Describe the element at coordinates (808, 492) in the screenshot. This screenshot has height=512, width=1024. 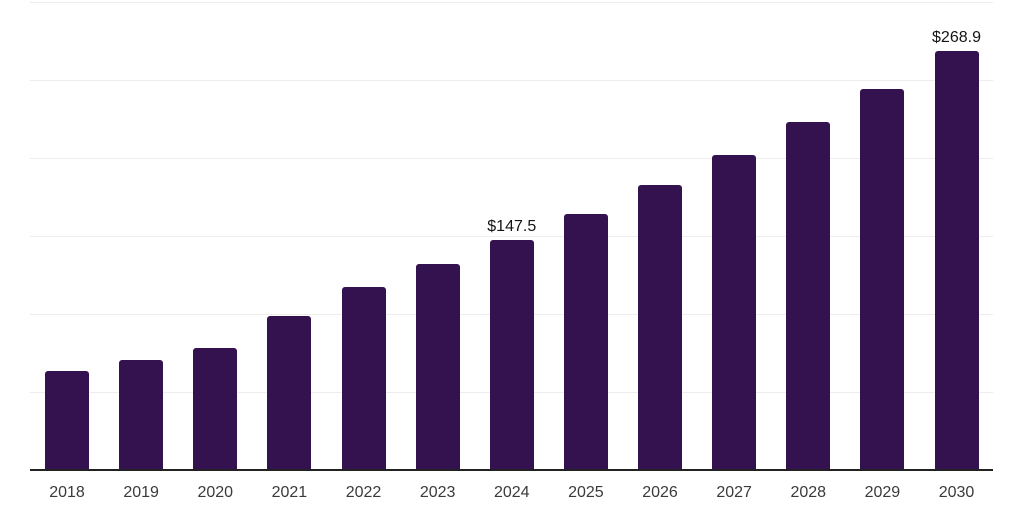
I see `x-tick-label-2028: 2028` at that location.